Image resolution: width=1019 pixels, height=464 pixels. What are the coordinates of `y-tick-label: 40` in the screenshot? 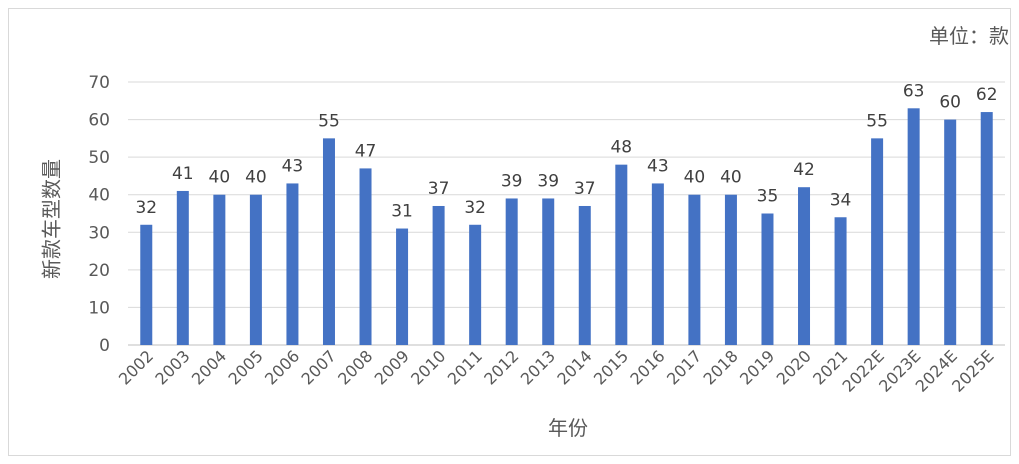 It's located at (99, 196).